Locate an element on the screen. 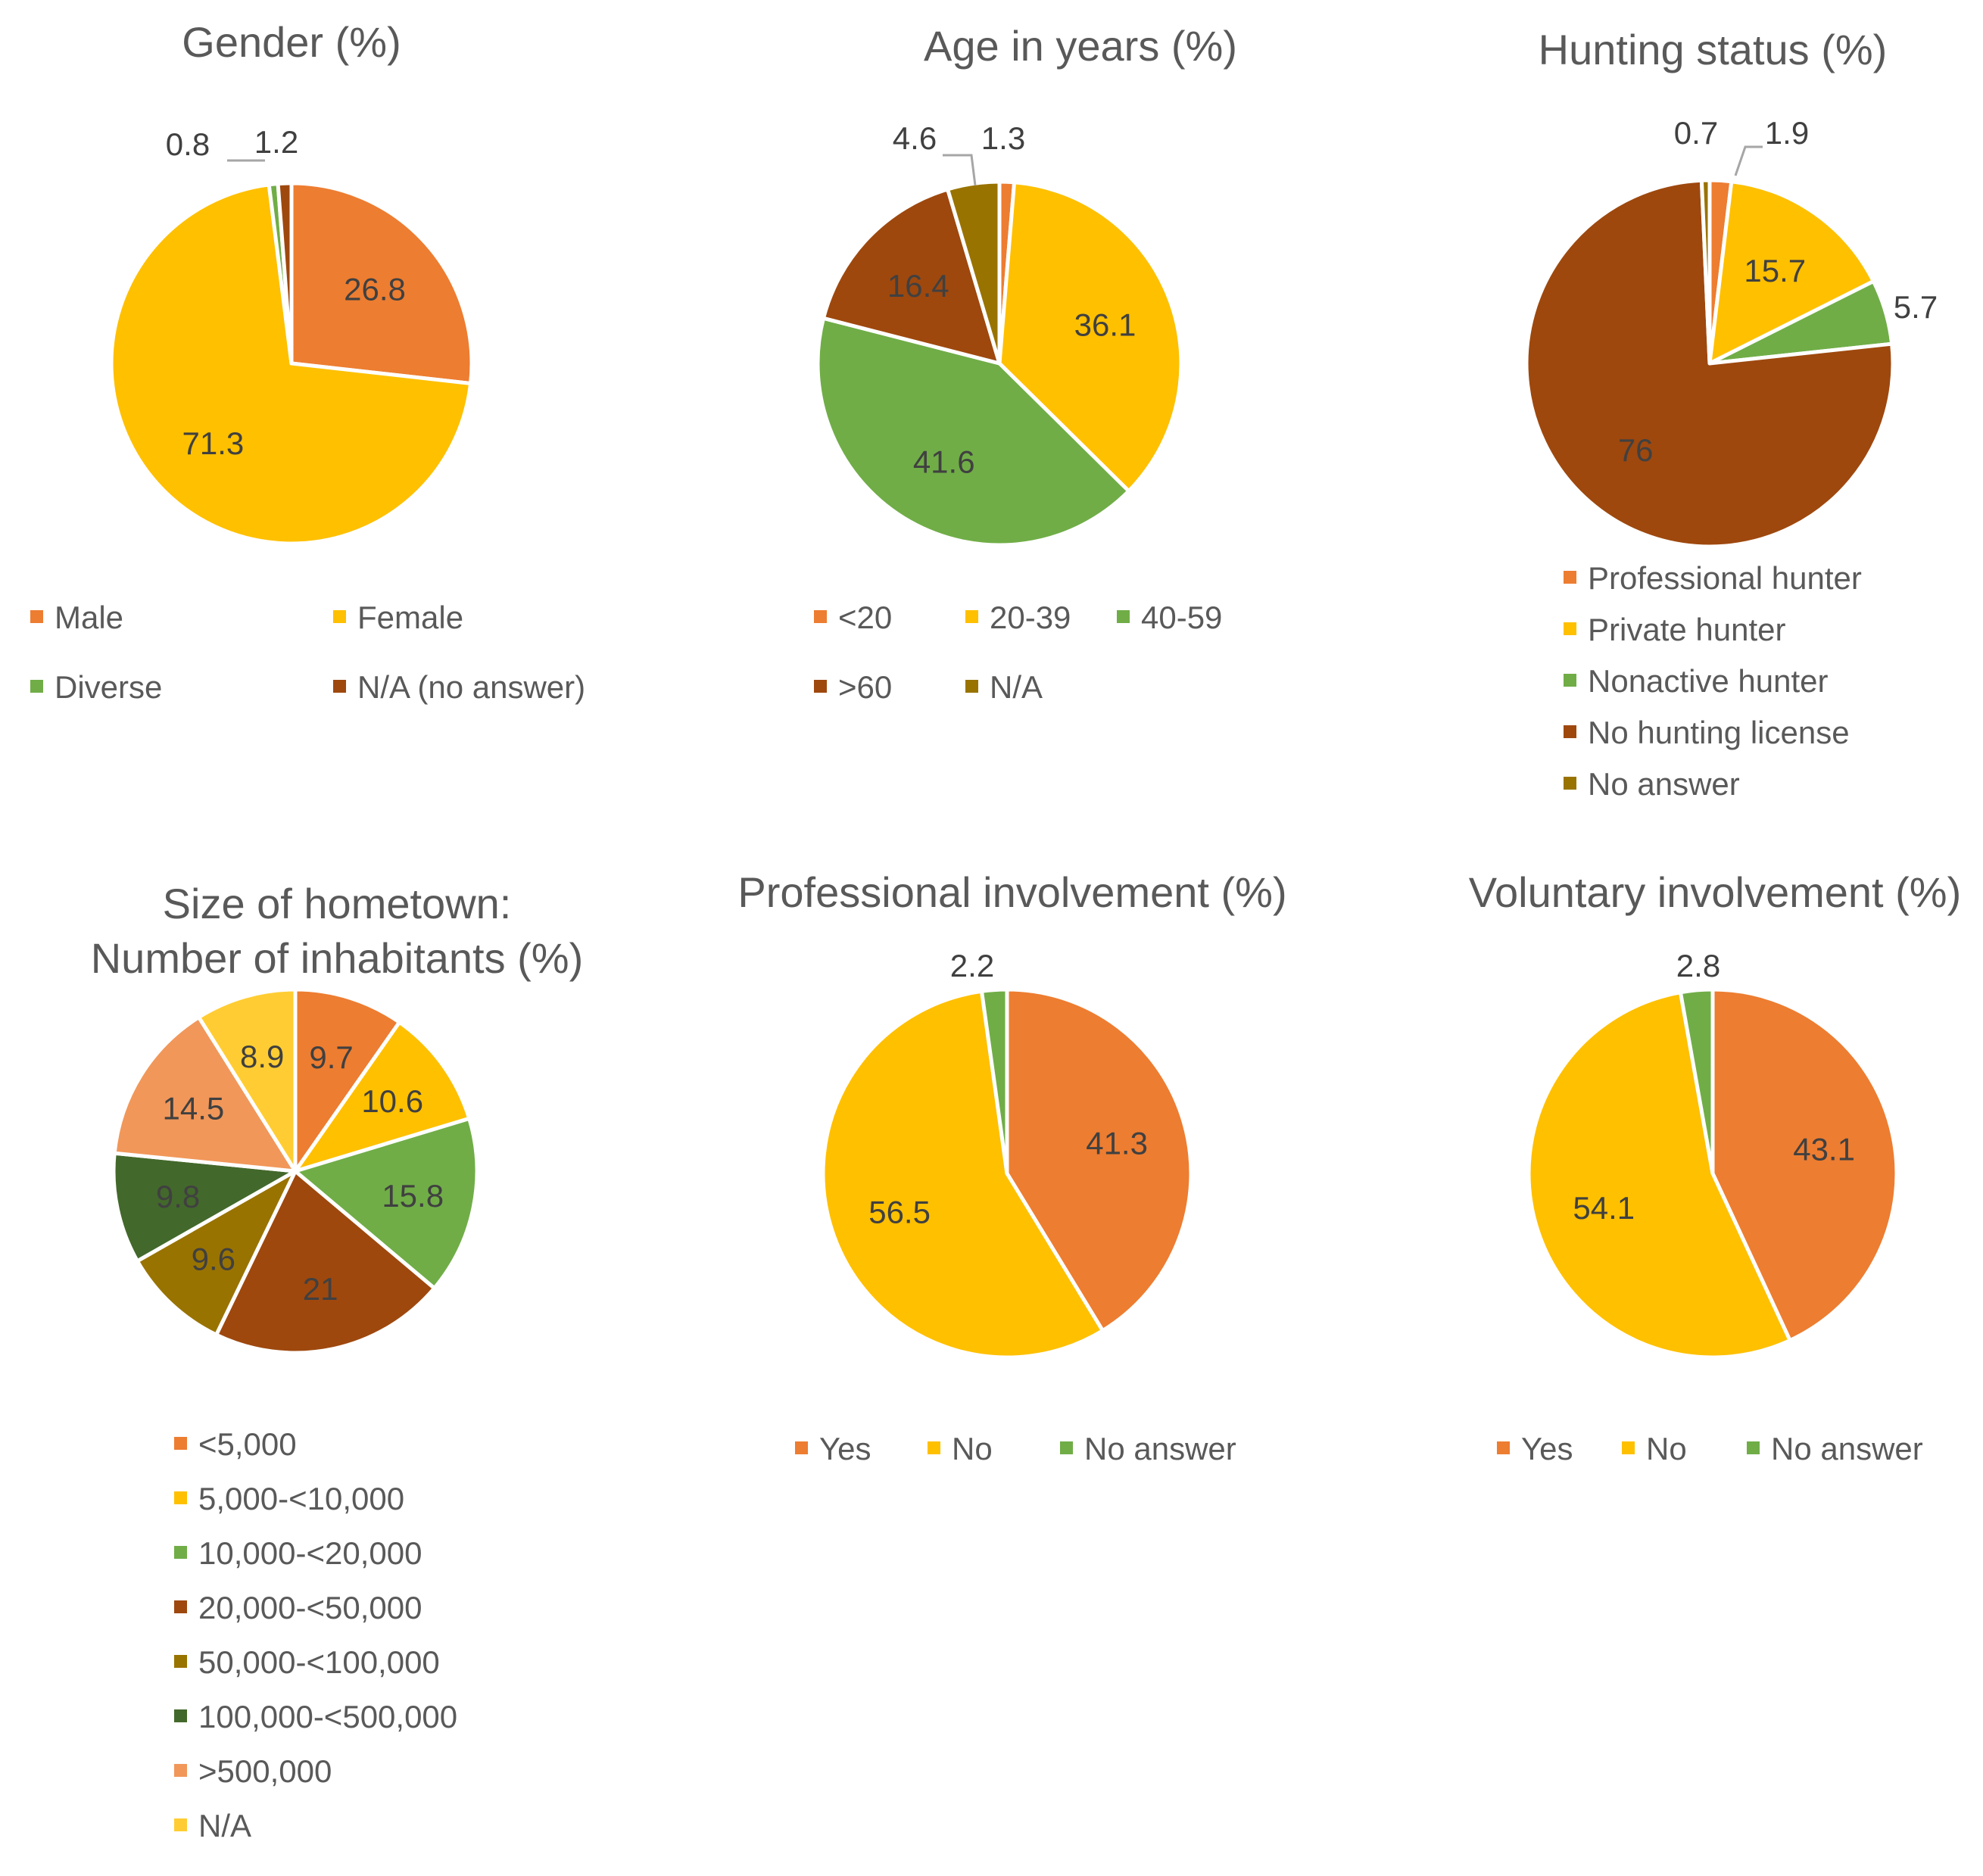 The image size is (1983, 1876). legend-item-60: >60 is located at coordinates (853, 687).